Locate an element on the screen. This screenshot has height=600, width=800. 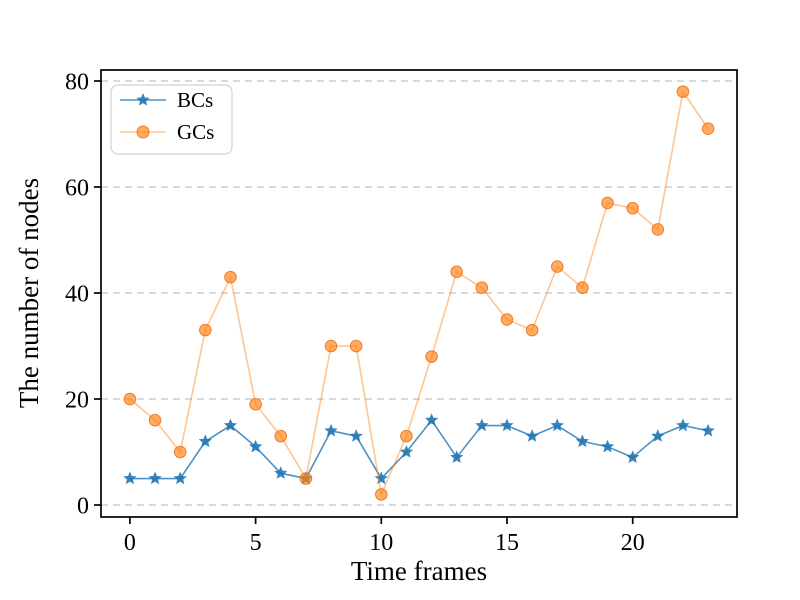
bcs-line is located at coordinates (419, 449).